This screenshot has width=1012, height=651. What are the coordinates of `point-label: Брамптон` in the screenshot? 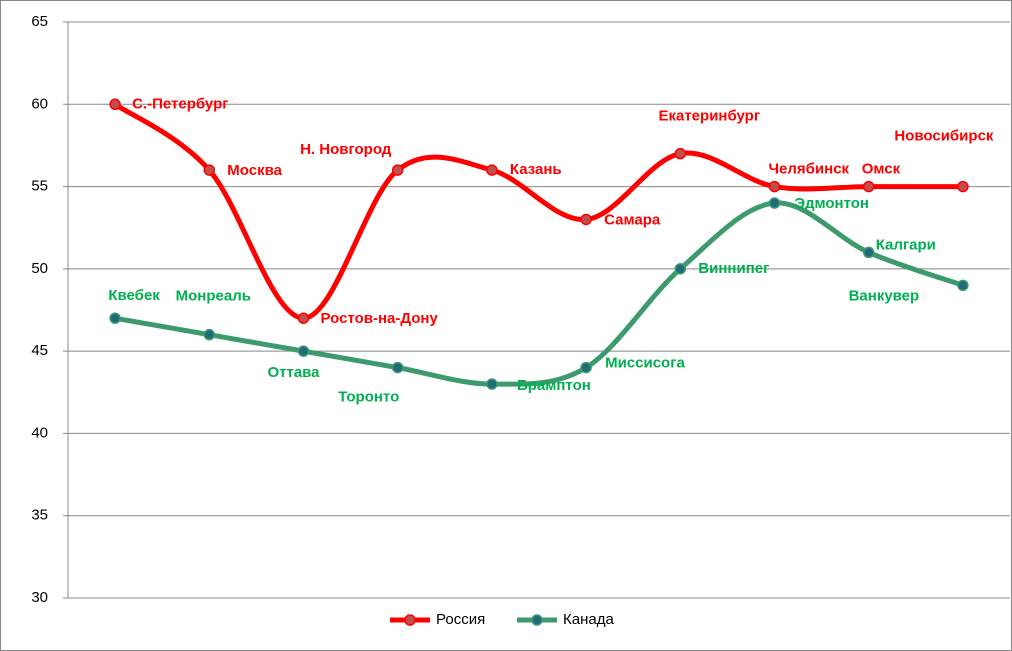 It's located at (554, 385).